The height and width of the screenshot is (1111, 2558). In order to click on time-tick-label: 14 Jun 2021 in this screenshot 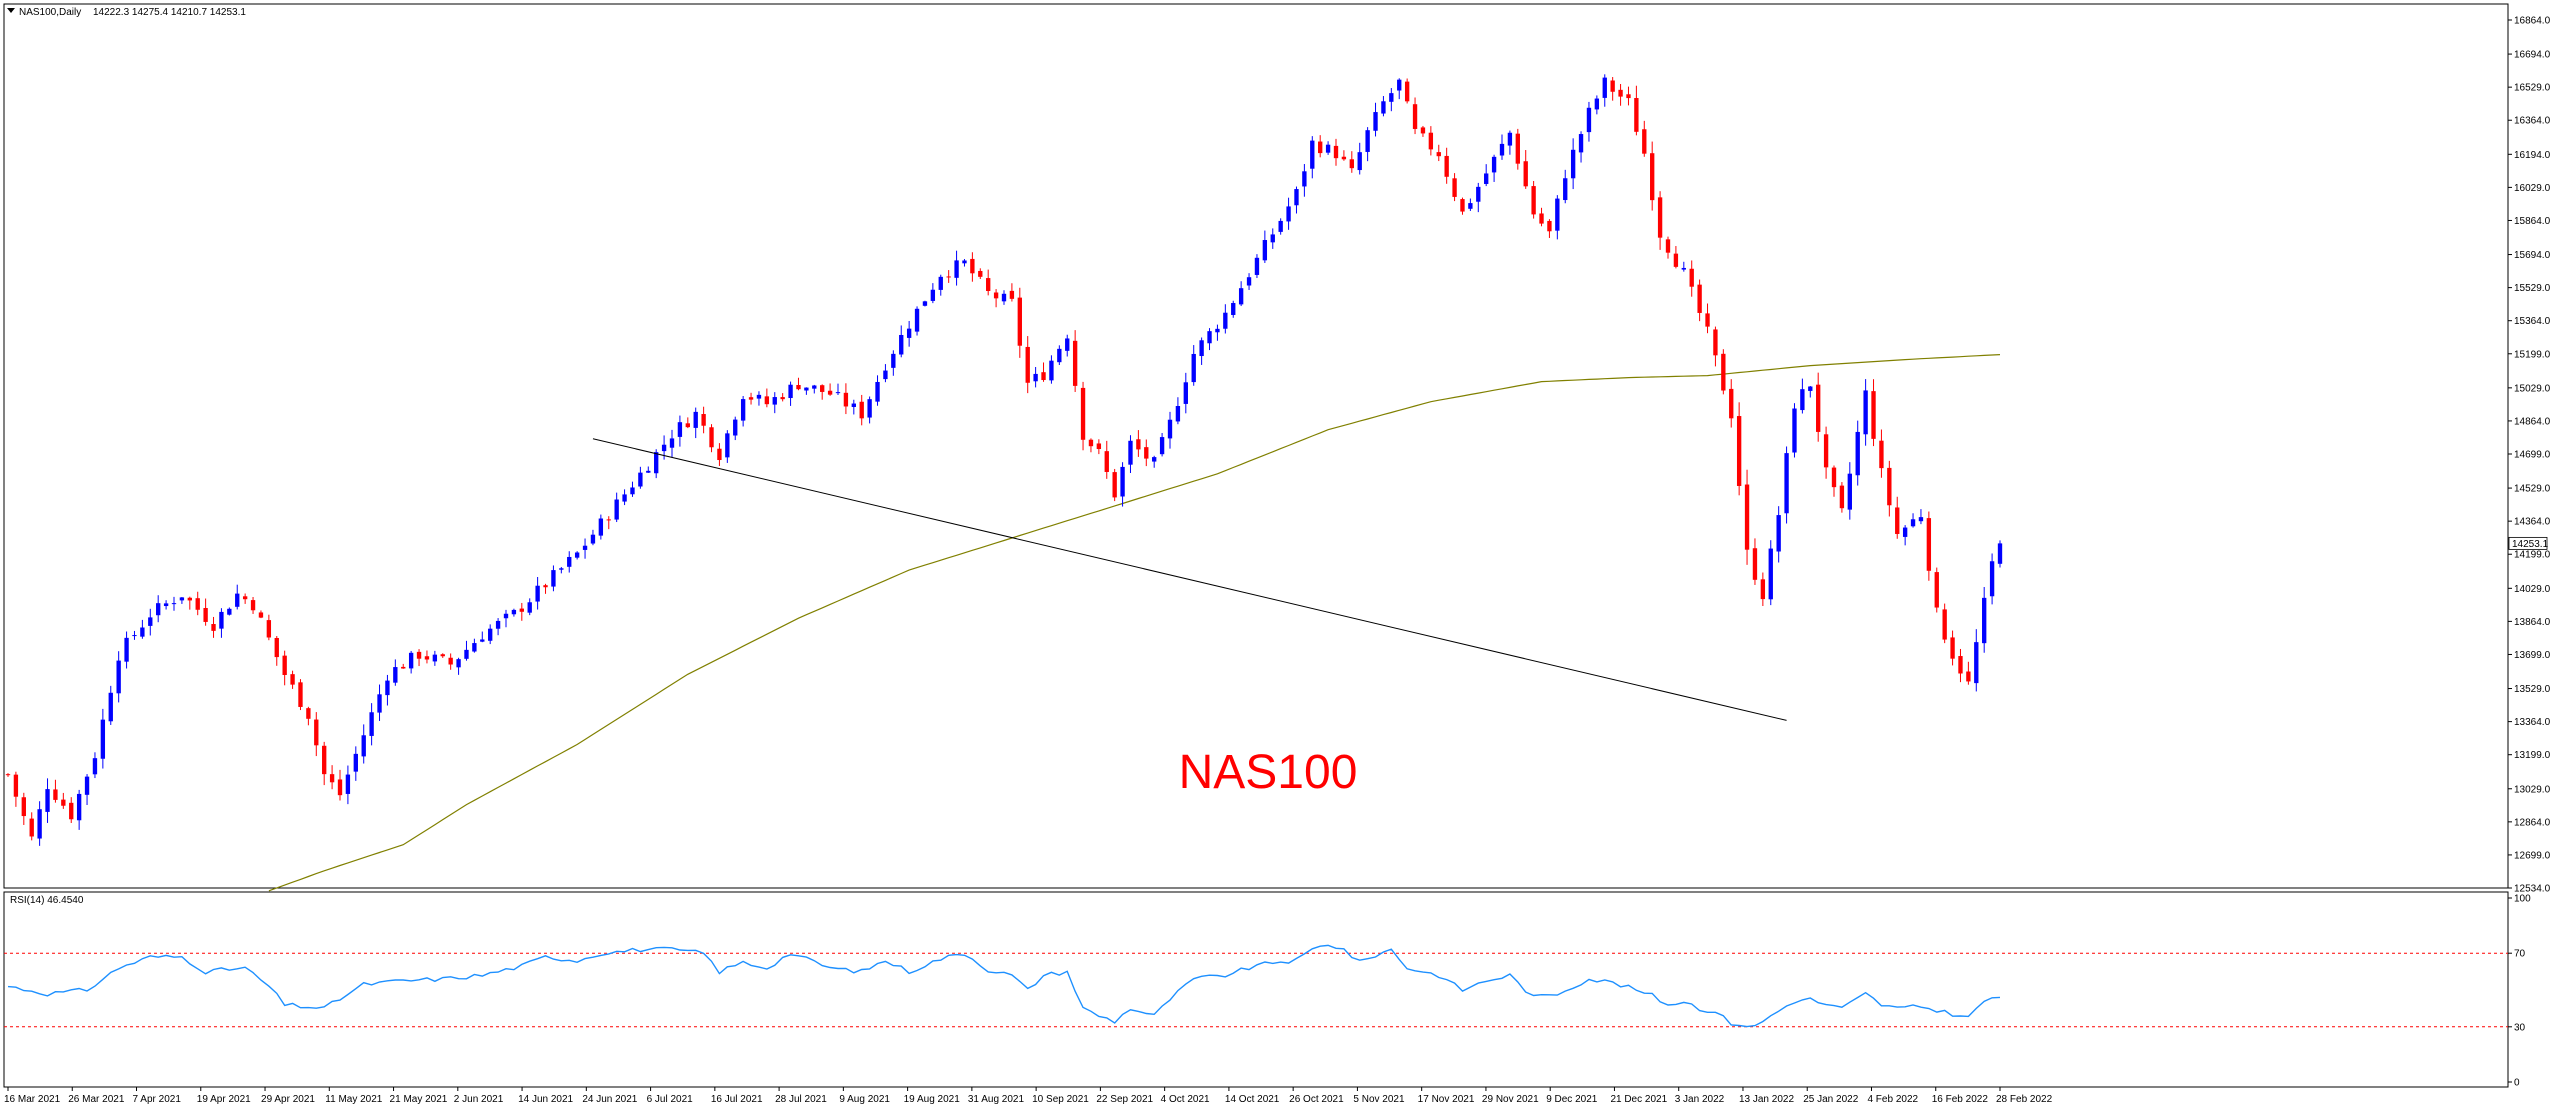, I will do `click(545, 1099)`.